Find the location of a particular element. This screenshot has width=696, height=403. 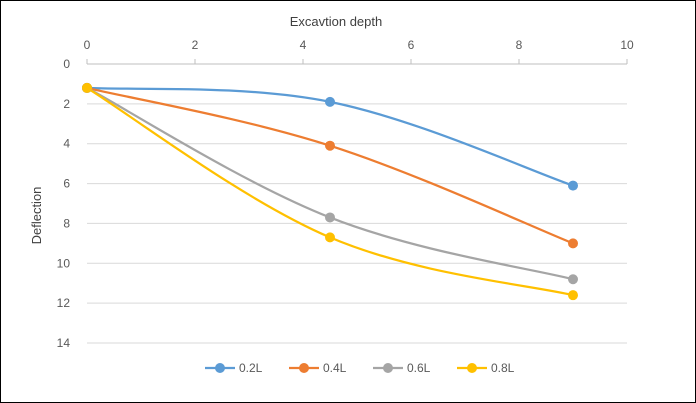

legend-label-0.2L: 0.2L is located at coordinates (251, 368).